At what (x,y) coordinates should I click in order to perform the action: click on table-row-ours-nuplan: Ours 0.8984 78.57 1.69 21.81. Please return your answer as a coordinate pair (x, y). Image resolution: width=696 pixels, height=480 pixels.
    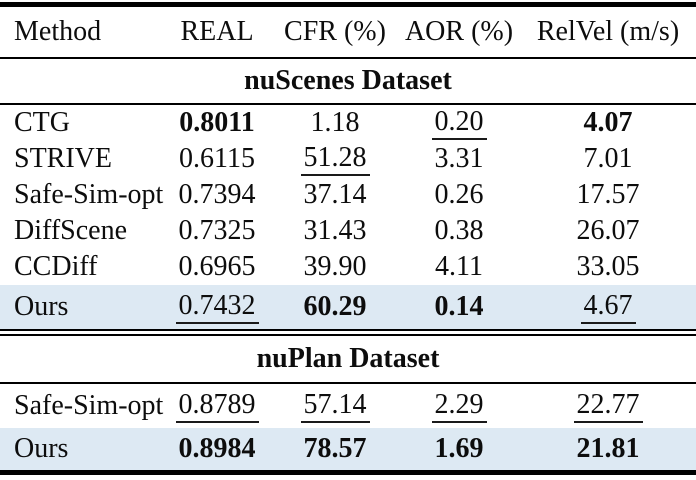
    Looking at the image, I should click on (348, 449).